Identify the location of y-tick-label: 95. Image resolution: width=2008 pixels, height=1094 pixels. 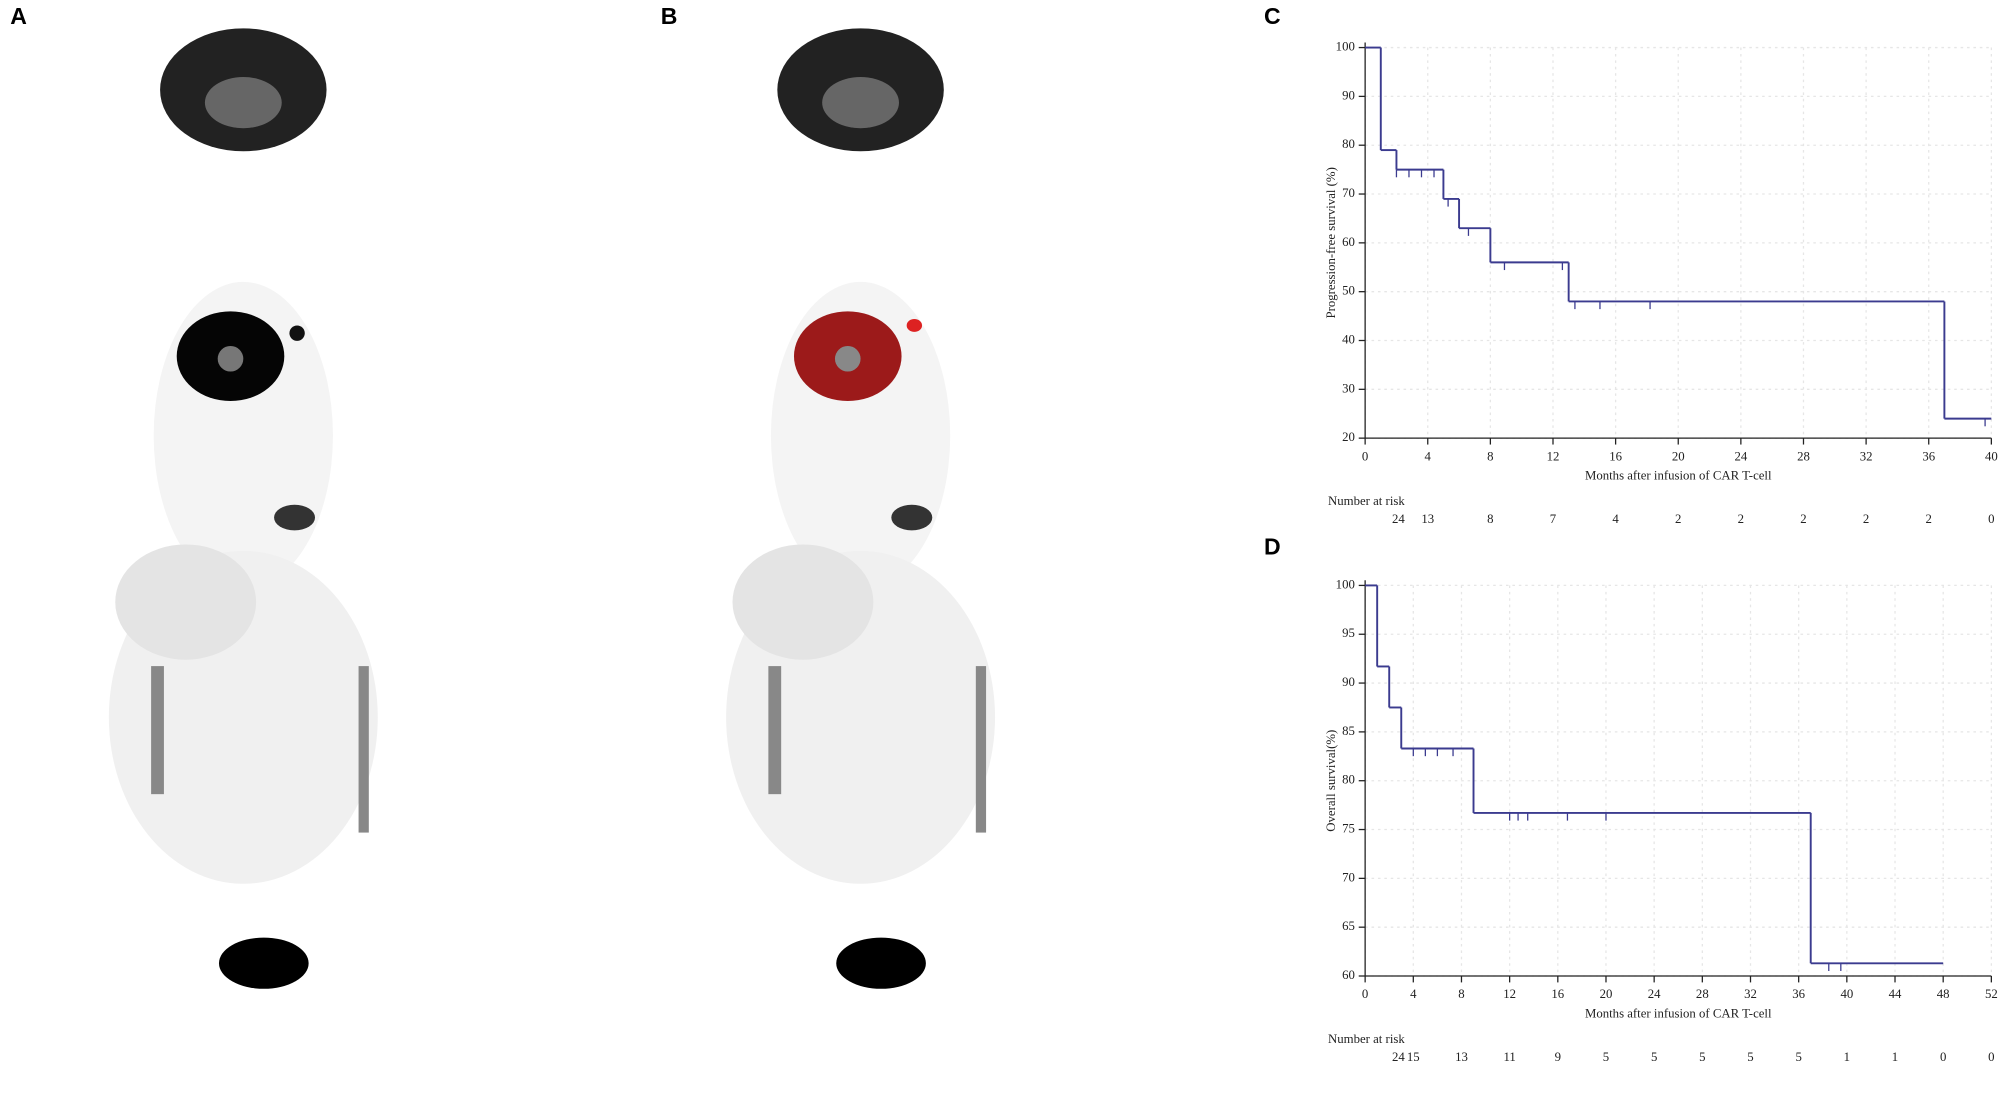
(1348, 633).